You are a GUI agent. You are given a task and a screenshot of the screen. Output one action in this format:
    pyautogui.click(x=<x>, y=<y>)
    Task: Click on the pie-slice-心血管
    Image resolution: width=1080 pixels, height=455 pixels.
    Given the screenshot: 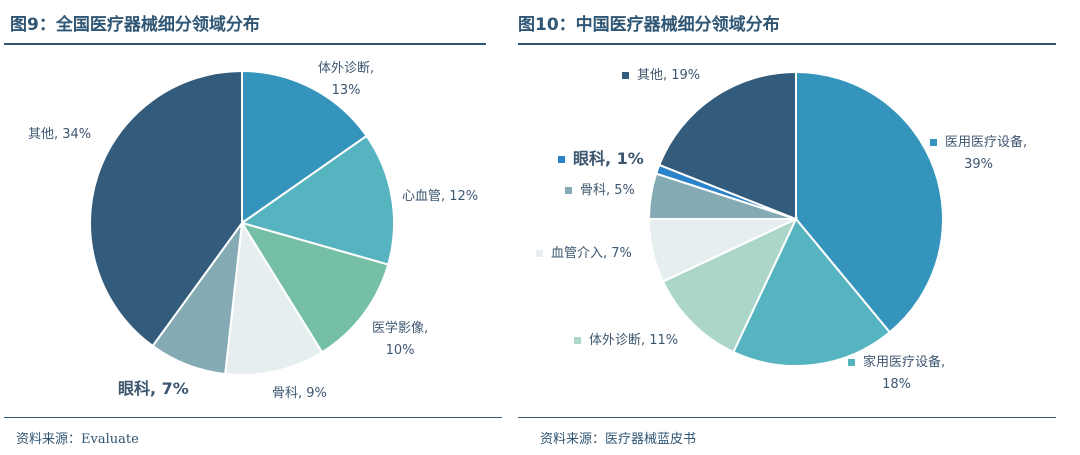 What is the action you would take?
    pyautogui.click(x=317, y=200)
    